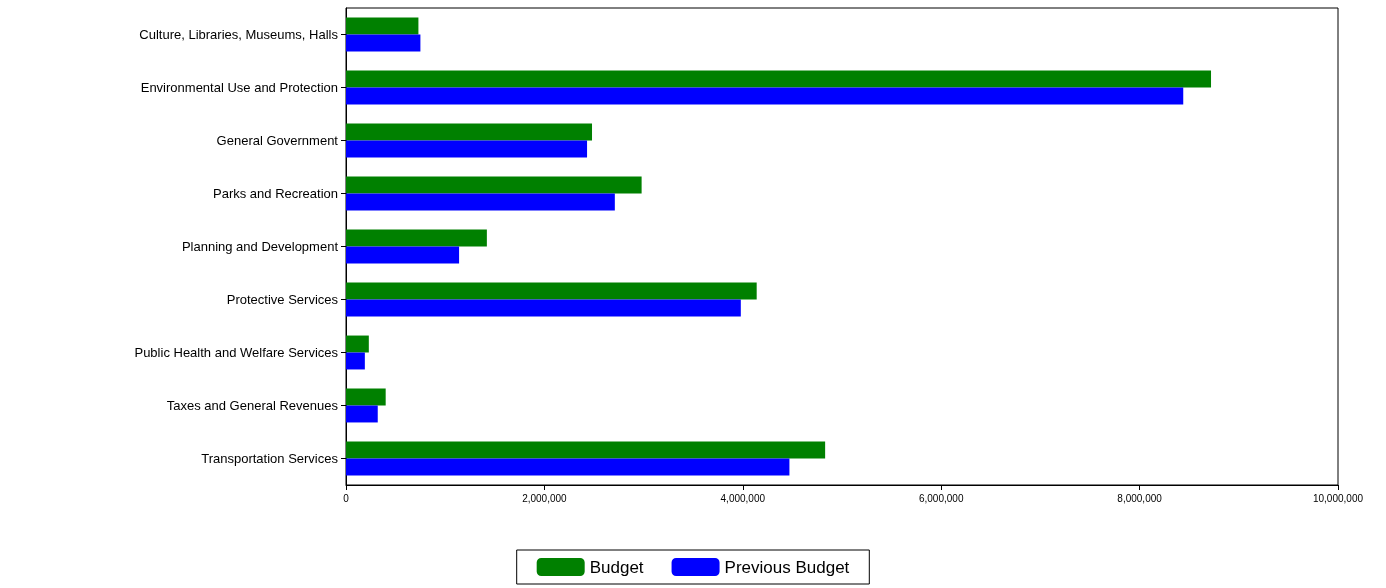 The width and height of the screenshot is (1386, 588). Describe the element at coordinates (239, 87) in the screenshot. I see `y-tick-label: Environmental Use and Protection` at that location.